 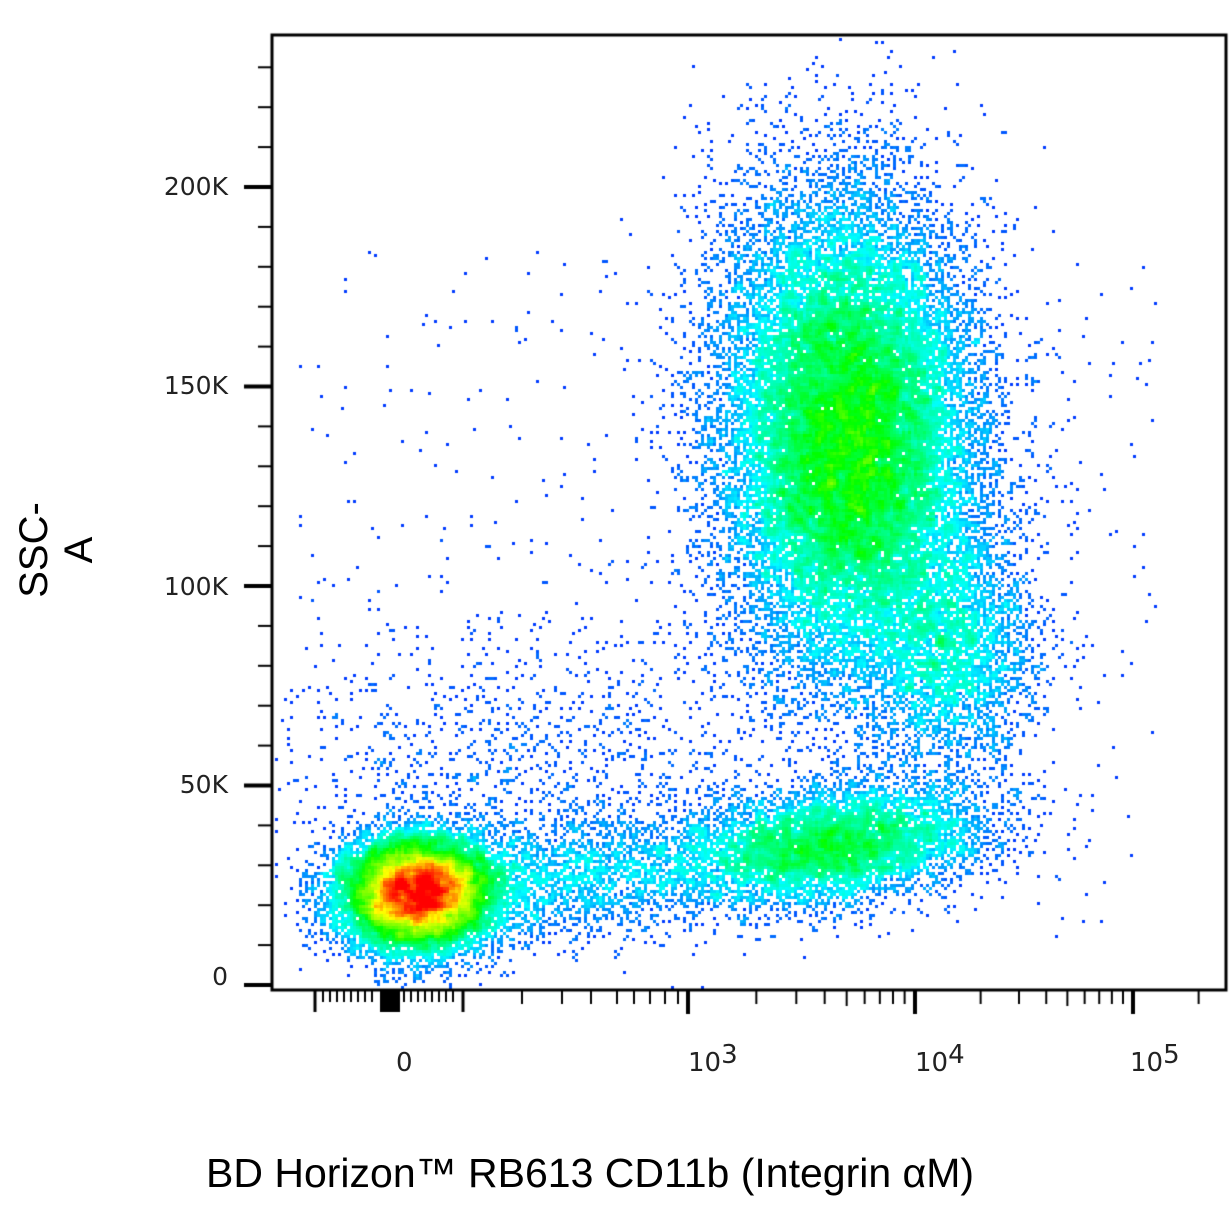 I want to click on x-tick-label-1e5: 10⁵, so click(x=1155, y=1059).